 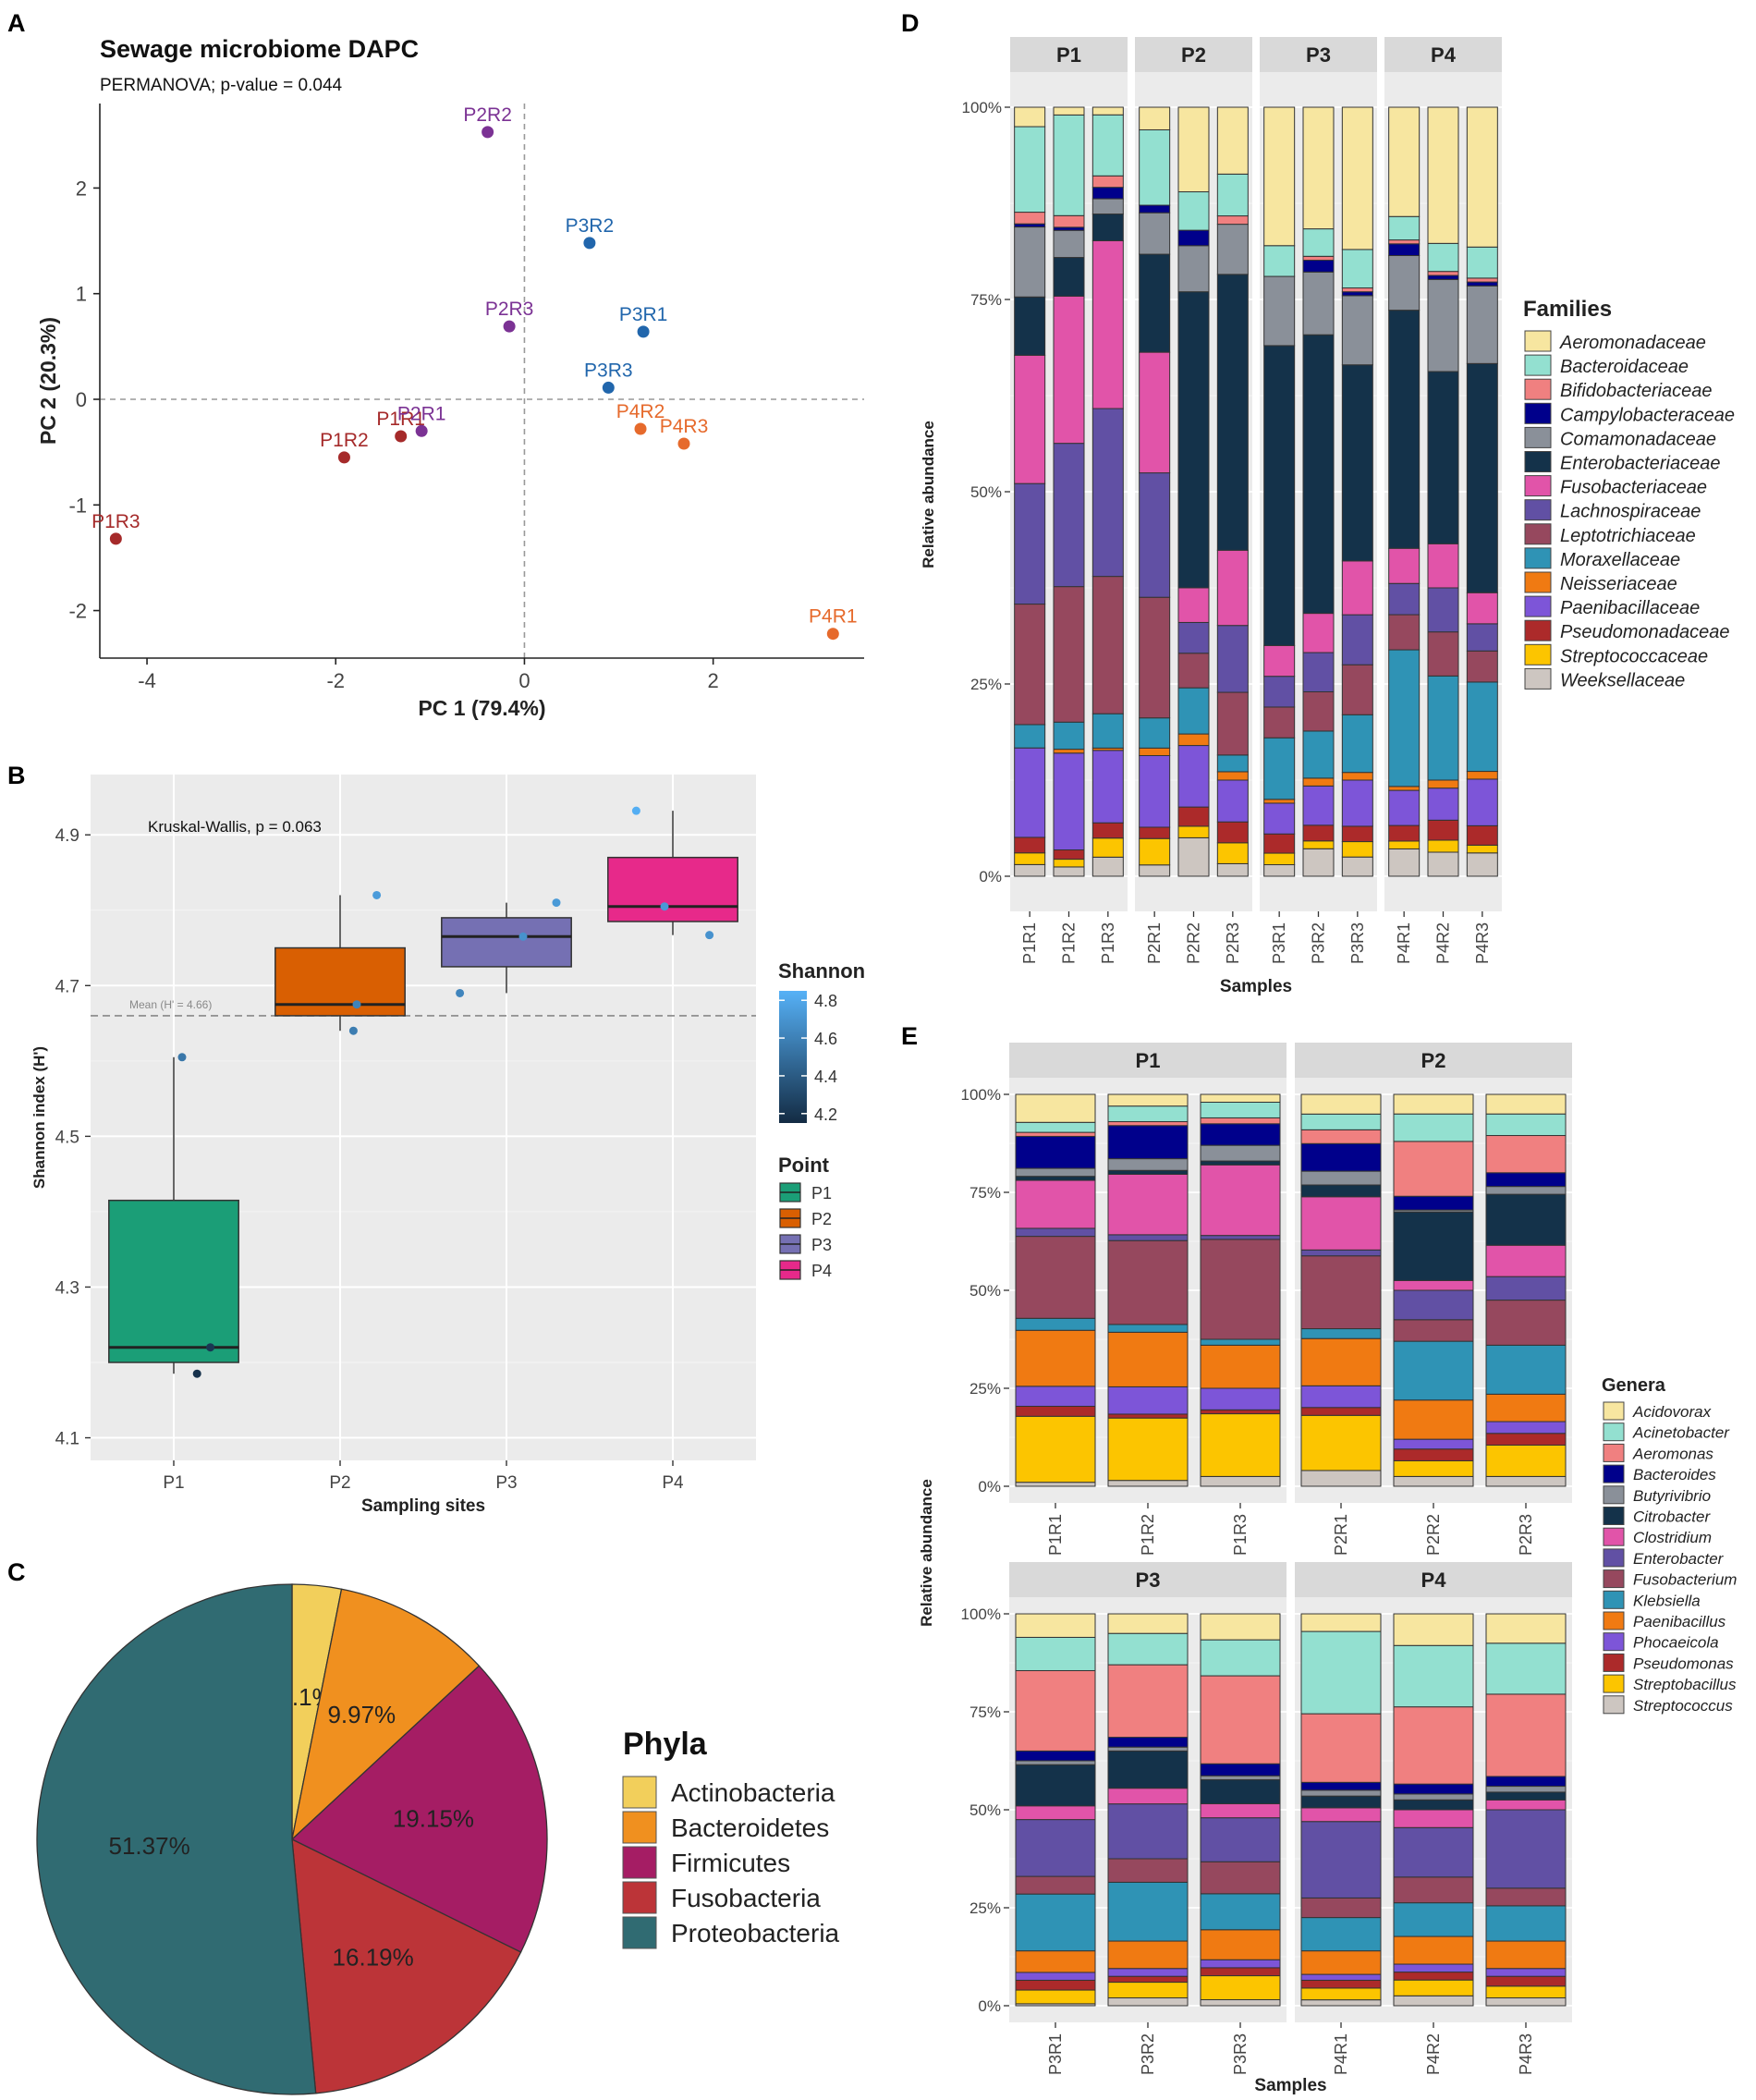 What do you see at coordinates (608, 370) in the screenshot?
I see `scatter-point-label: P3R3` at bounding box center [608, 370].